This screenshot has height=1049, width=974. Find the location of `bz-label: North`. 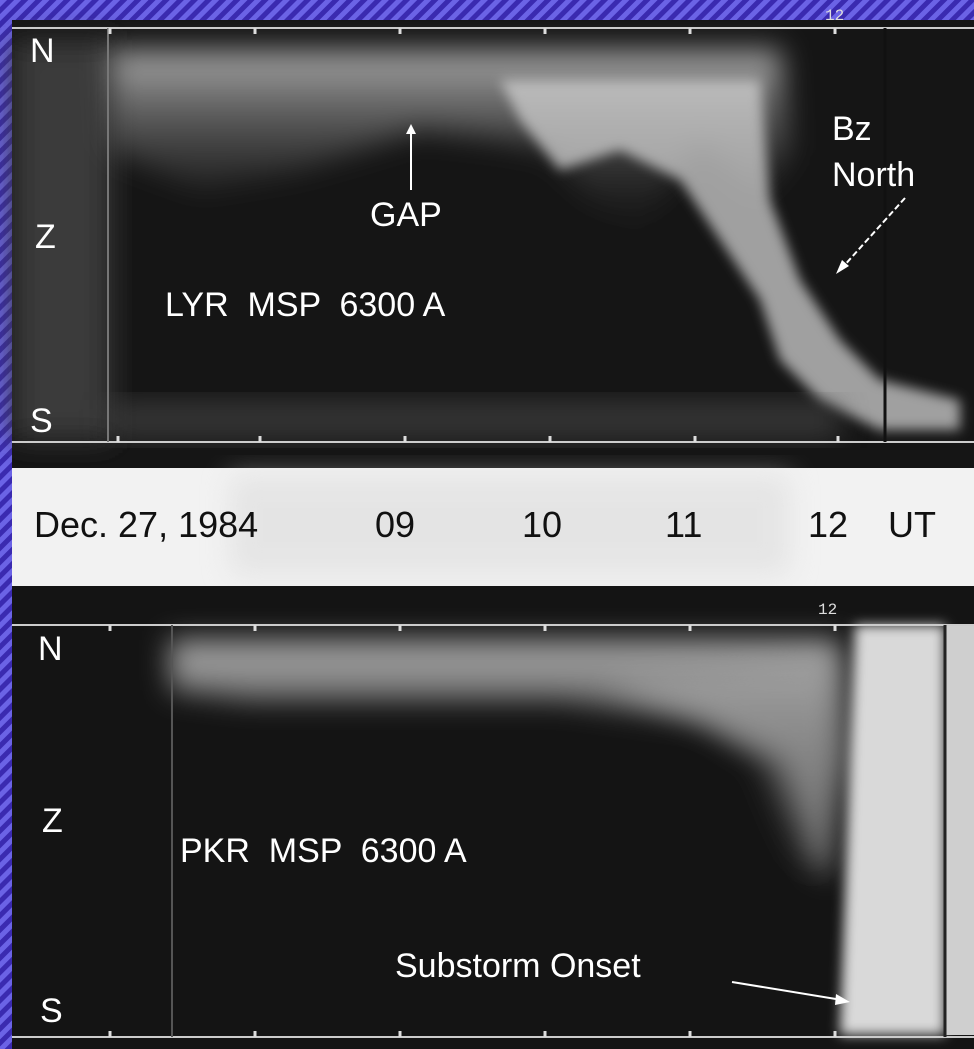

bz-label: North is located at coordinates (873, 175).